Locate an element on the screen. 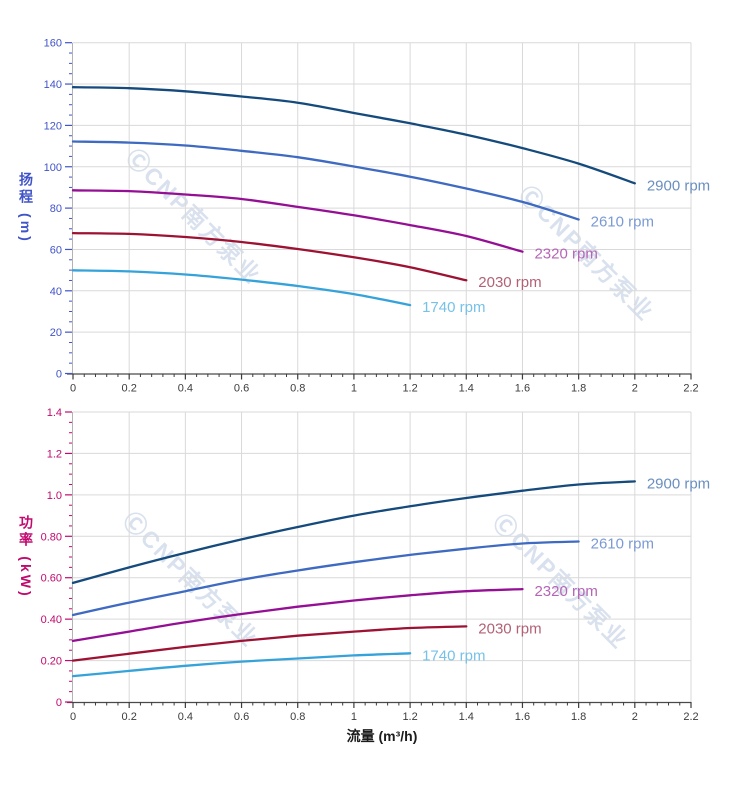  y-tick-label: 100 is located at coordinates (53, 168).